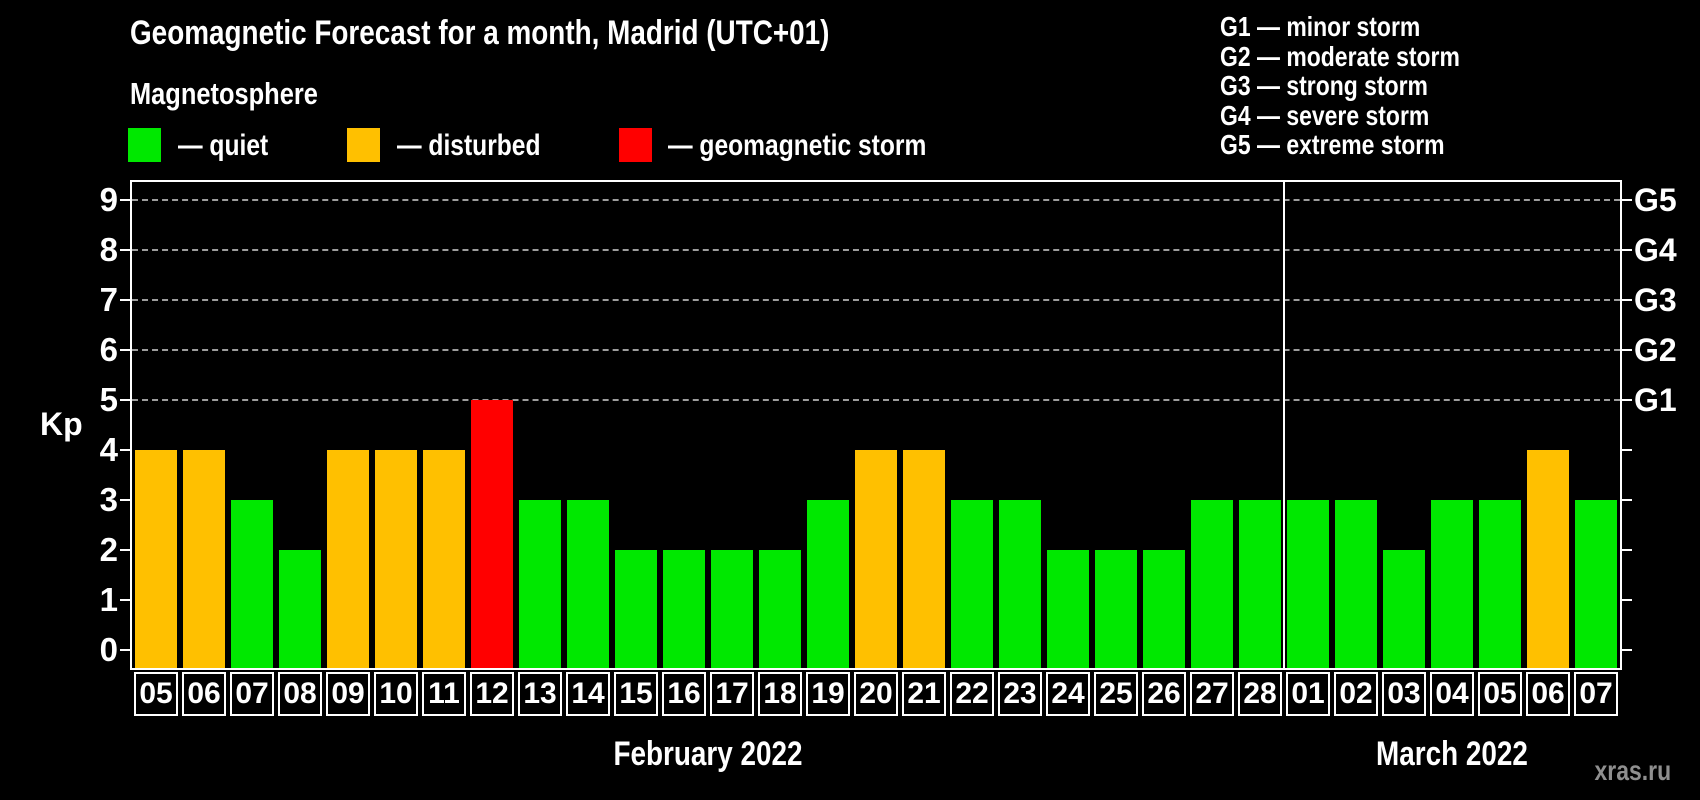 This screenshot has width=1700, height=800. What do you see at coordinates (108, 399) in the screenshot?
I see `y-tick-label: 5` at bounding box center [108, 399].